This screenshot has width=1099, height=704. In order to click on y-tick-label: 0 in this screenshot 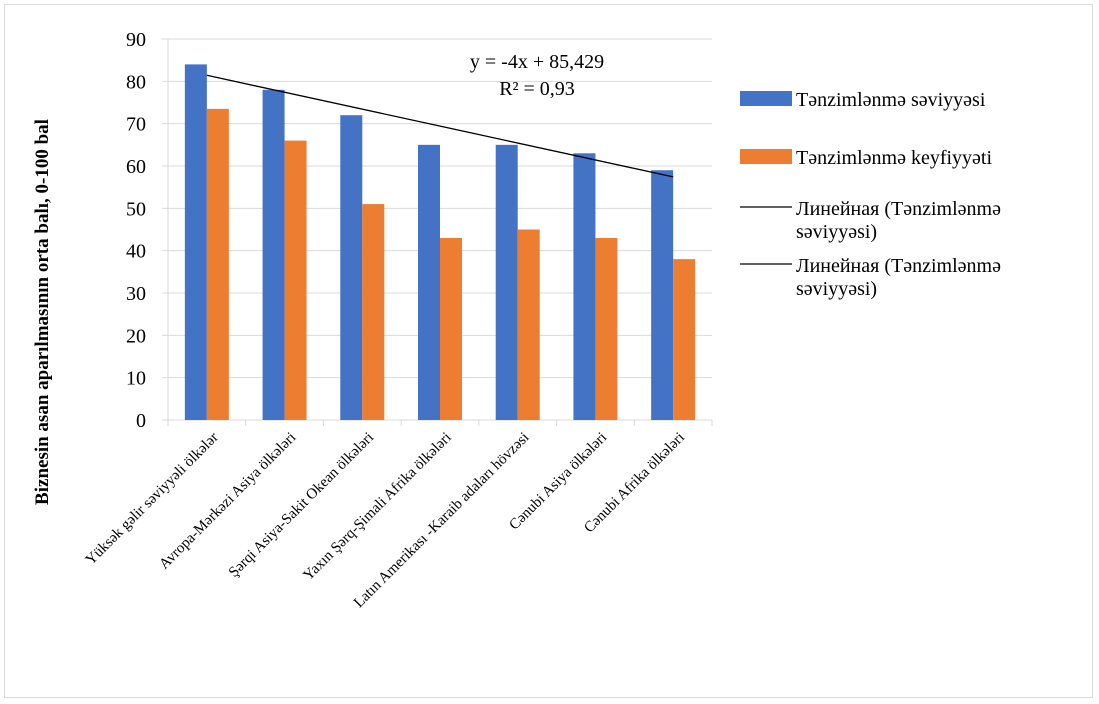, I will do `click(141, 421)`.